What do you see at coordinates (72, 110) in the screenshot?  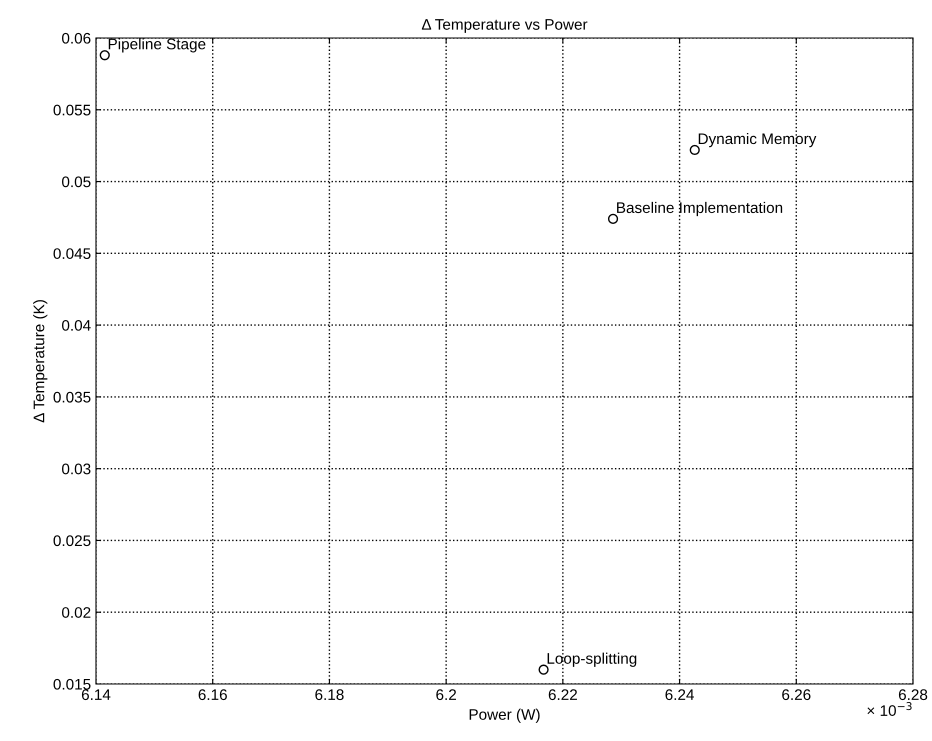 I see `y-tick-label: 0.055` at bounding box center [72, 110].